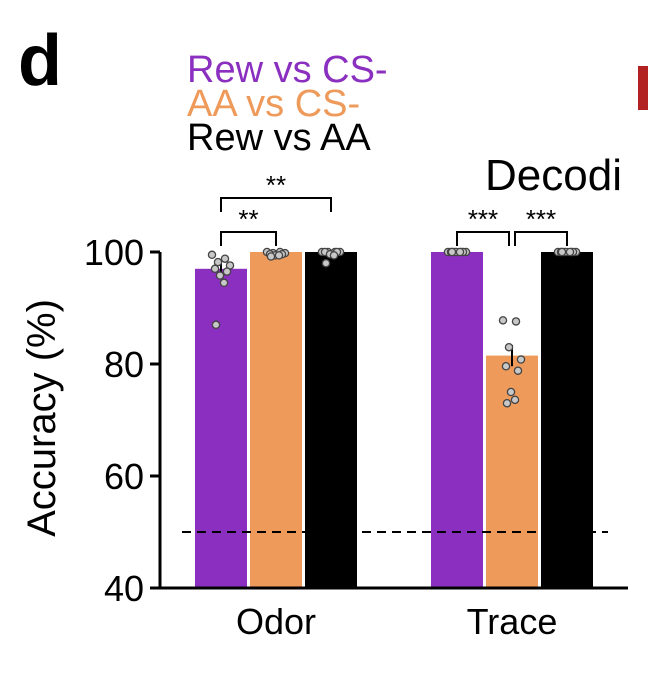  Describe the element at coordinates (276, 621) in the screenshot. I see `x-tick-label: Odor` at that location.